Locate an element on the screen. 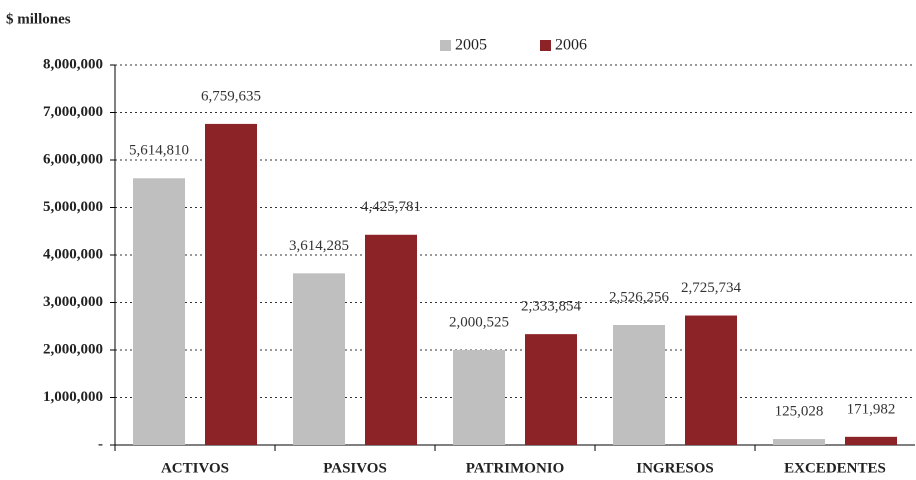  y-tick-label: 7,000,000 is located at coordinates (73, 112).